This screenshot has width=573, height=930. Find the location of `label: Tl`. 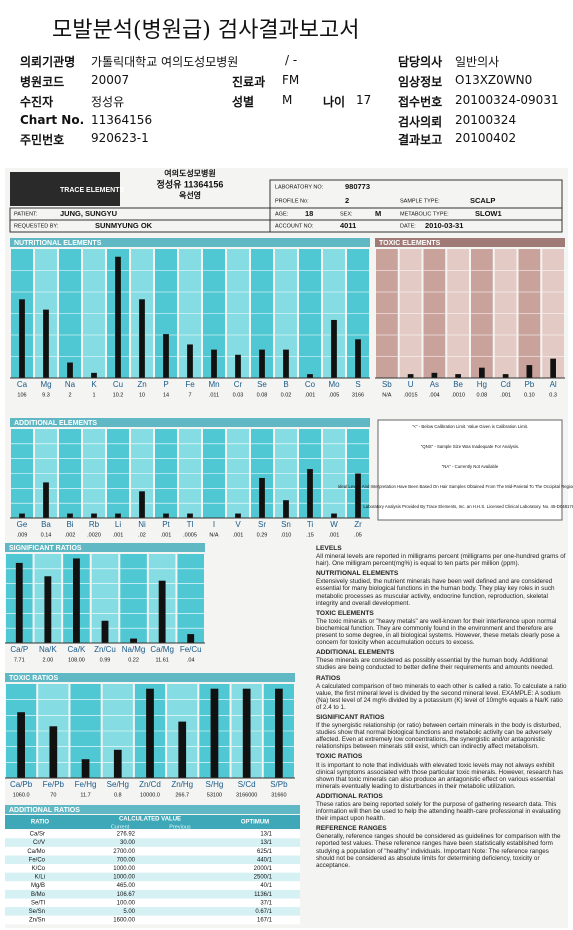

label: Tl is located at coordinates (190, 524).